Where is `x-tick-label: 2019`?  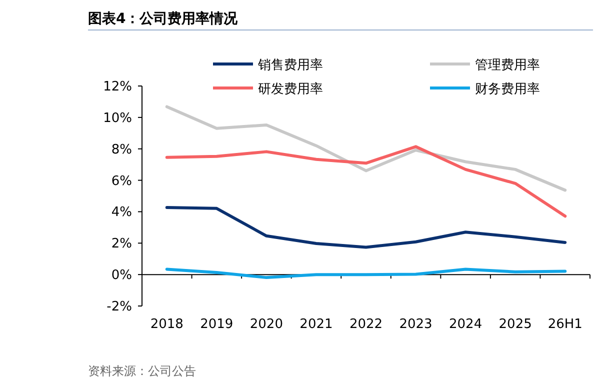
x-tick-label: 2019 is located at coordinates (217, 324).